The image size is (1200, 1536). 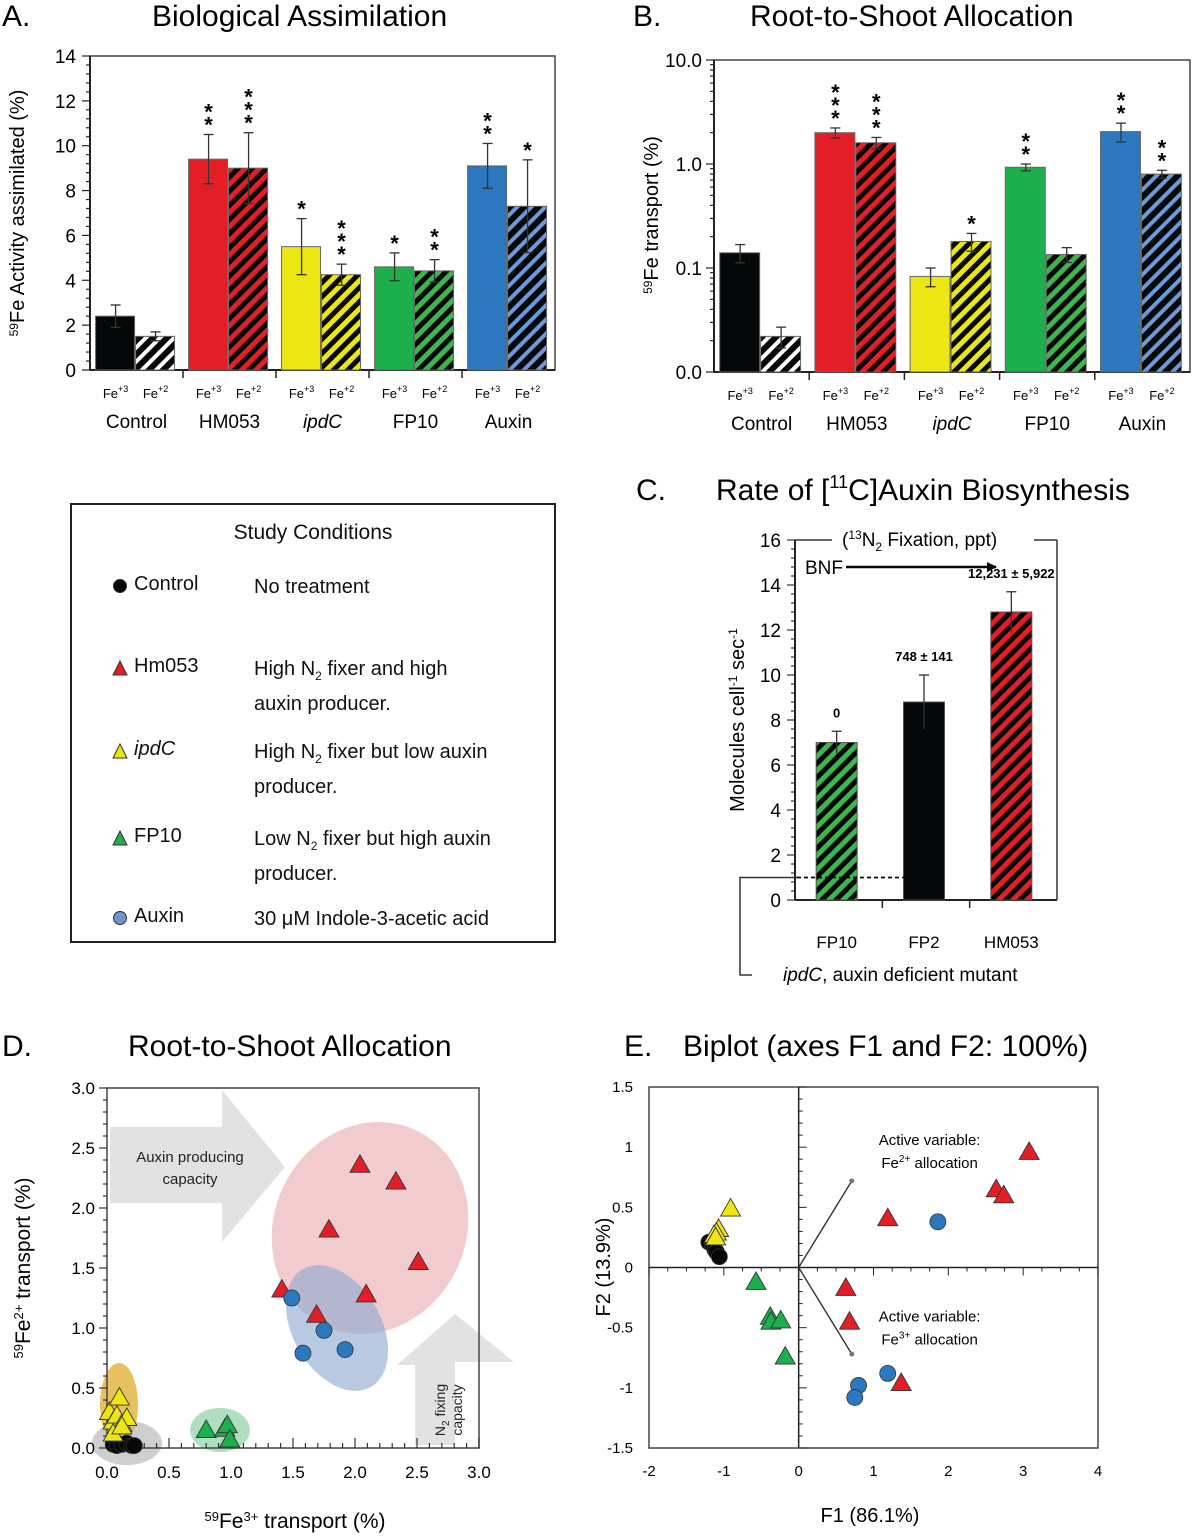 I want to click on e-x-tick-label: 1, so click(x=873, y=1471).